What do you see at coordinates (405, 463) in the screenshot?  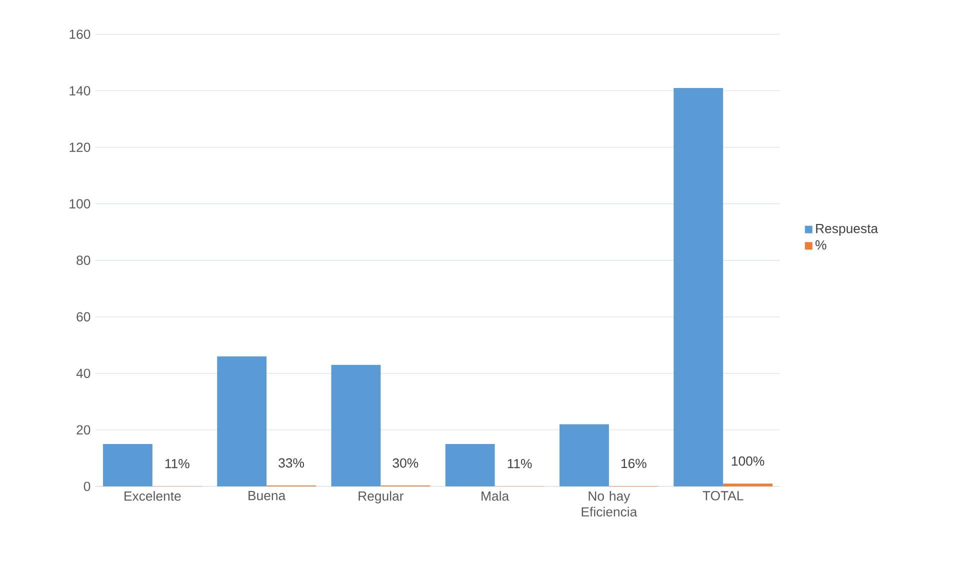 I see `data-label: 30%` at bounding box center [405, 463].